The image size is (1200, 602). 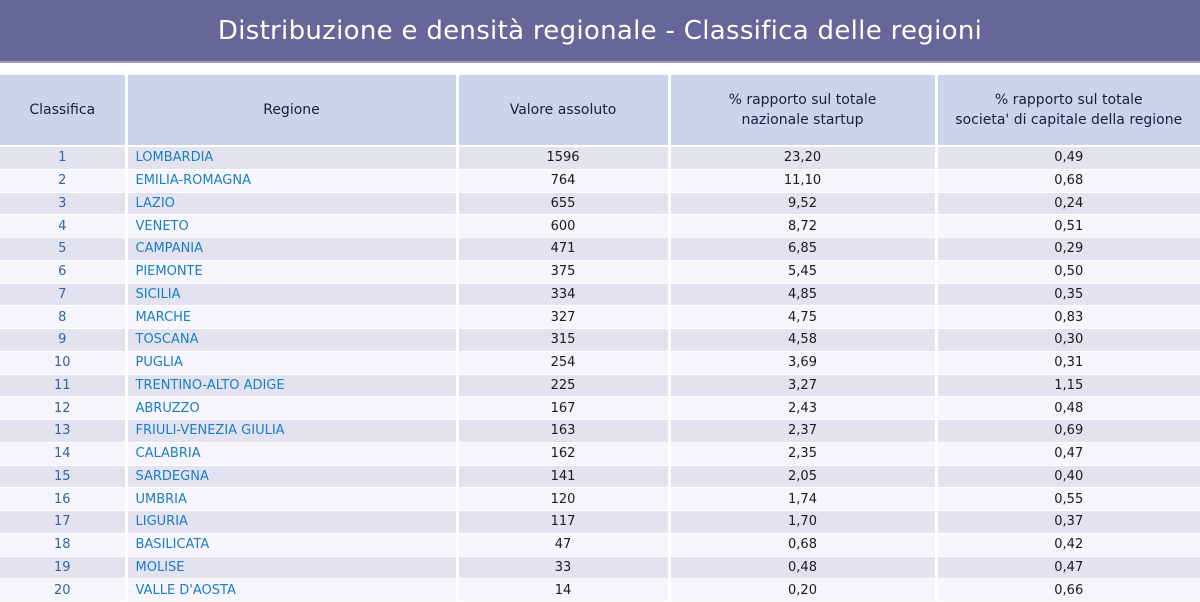 I want to click on pct-capital-cell: 0,40, so click(x=1068, y=477).